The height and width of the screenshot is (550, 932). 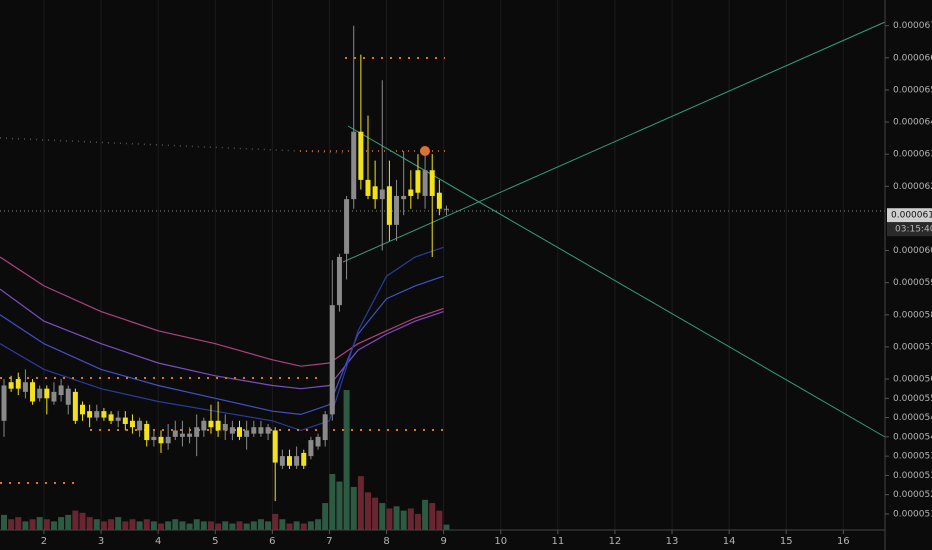 What do you see at coordinates (500, 541) in the screenshot?
I see `x-tick-label: 10` at bounding box center [500, 541].